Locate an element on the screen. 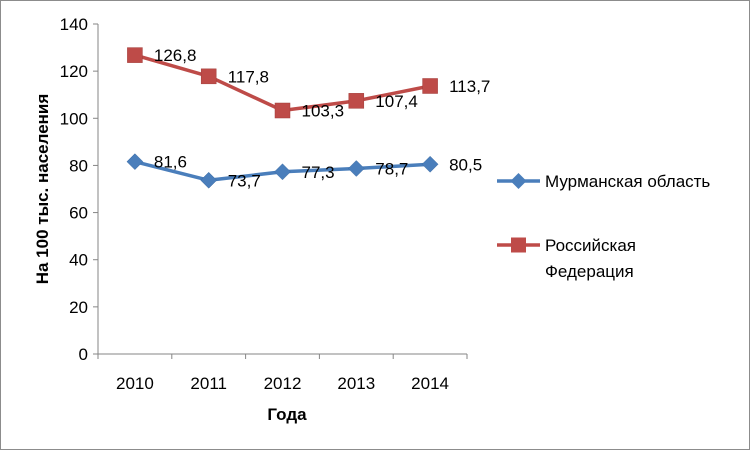 The width and height of the screenshot is (752, 452). data-label-murmansk: 81,6 is located at coordinates (170, 162).